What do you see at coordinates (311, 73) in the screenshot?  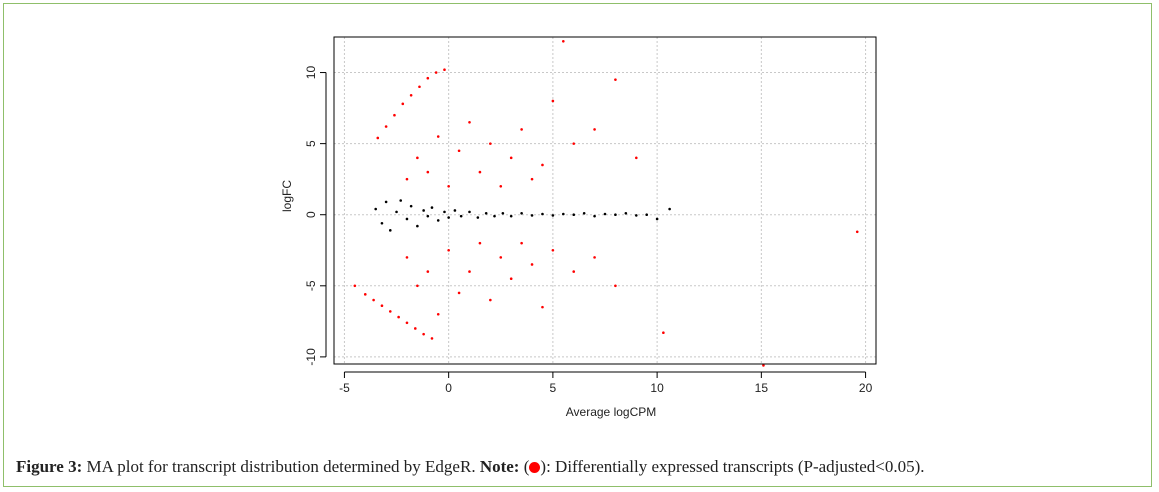 I see `y-tick-label: 10` at bounding box center [311, 73].